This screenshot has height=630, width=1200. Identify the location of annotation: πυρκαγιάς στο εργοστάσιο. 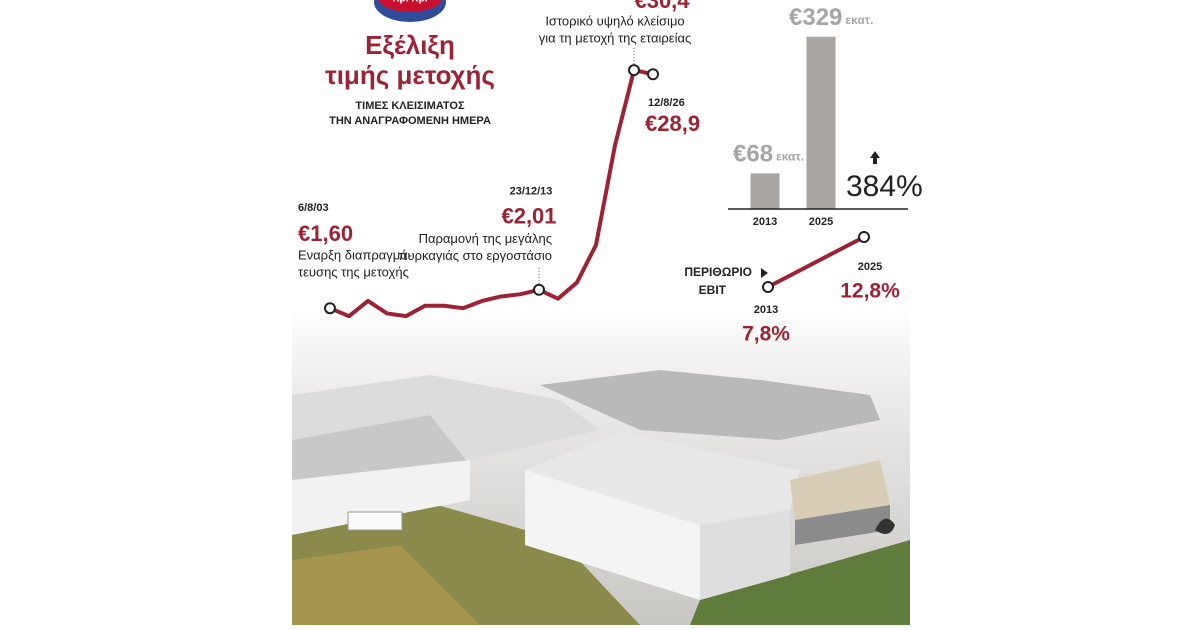
(475, 255).